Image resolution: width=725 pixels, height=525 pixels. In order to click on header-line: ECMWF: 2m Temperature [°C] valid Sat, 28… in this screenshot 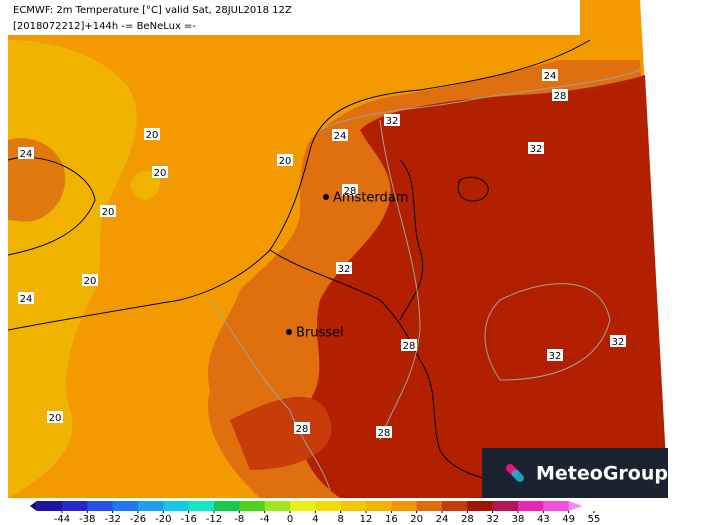, I will do `click(152, 10)`.